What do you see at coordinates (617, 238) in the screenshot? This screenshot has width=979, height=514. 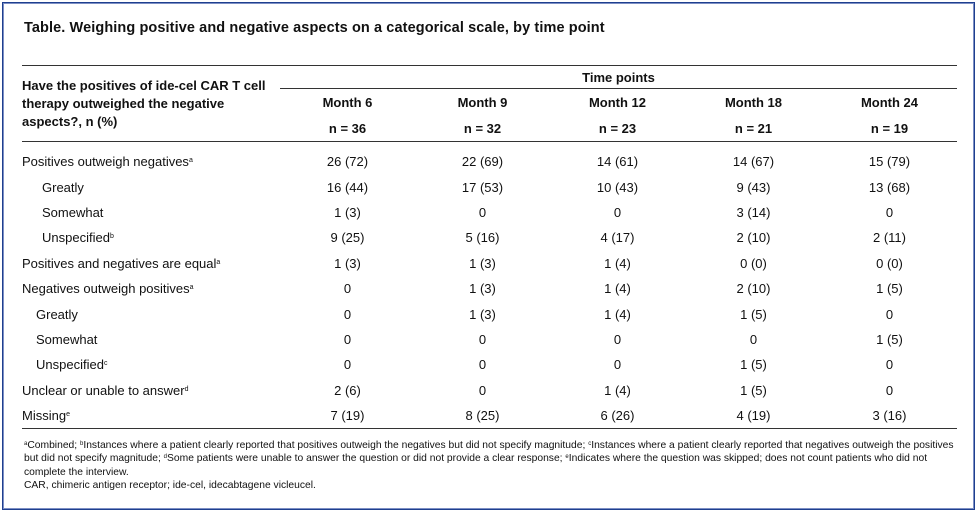 I see `table-cell: 4 (17)` at bounding box center [617, 238].